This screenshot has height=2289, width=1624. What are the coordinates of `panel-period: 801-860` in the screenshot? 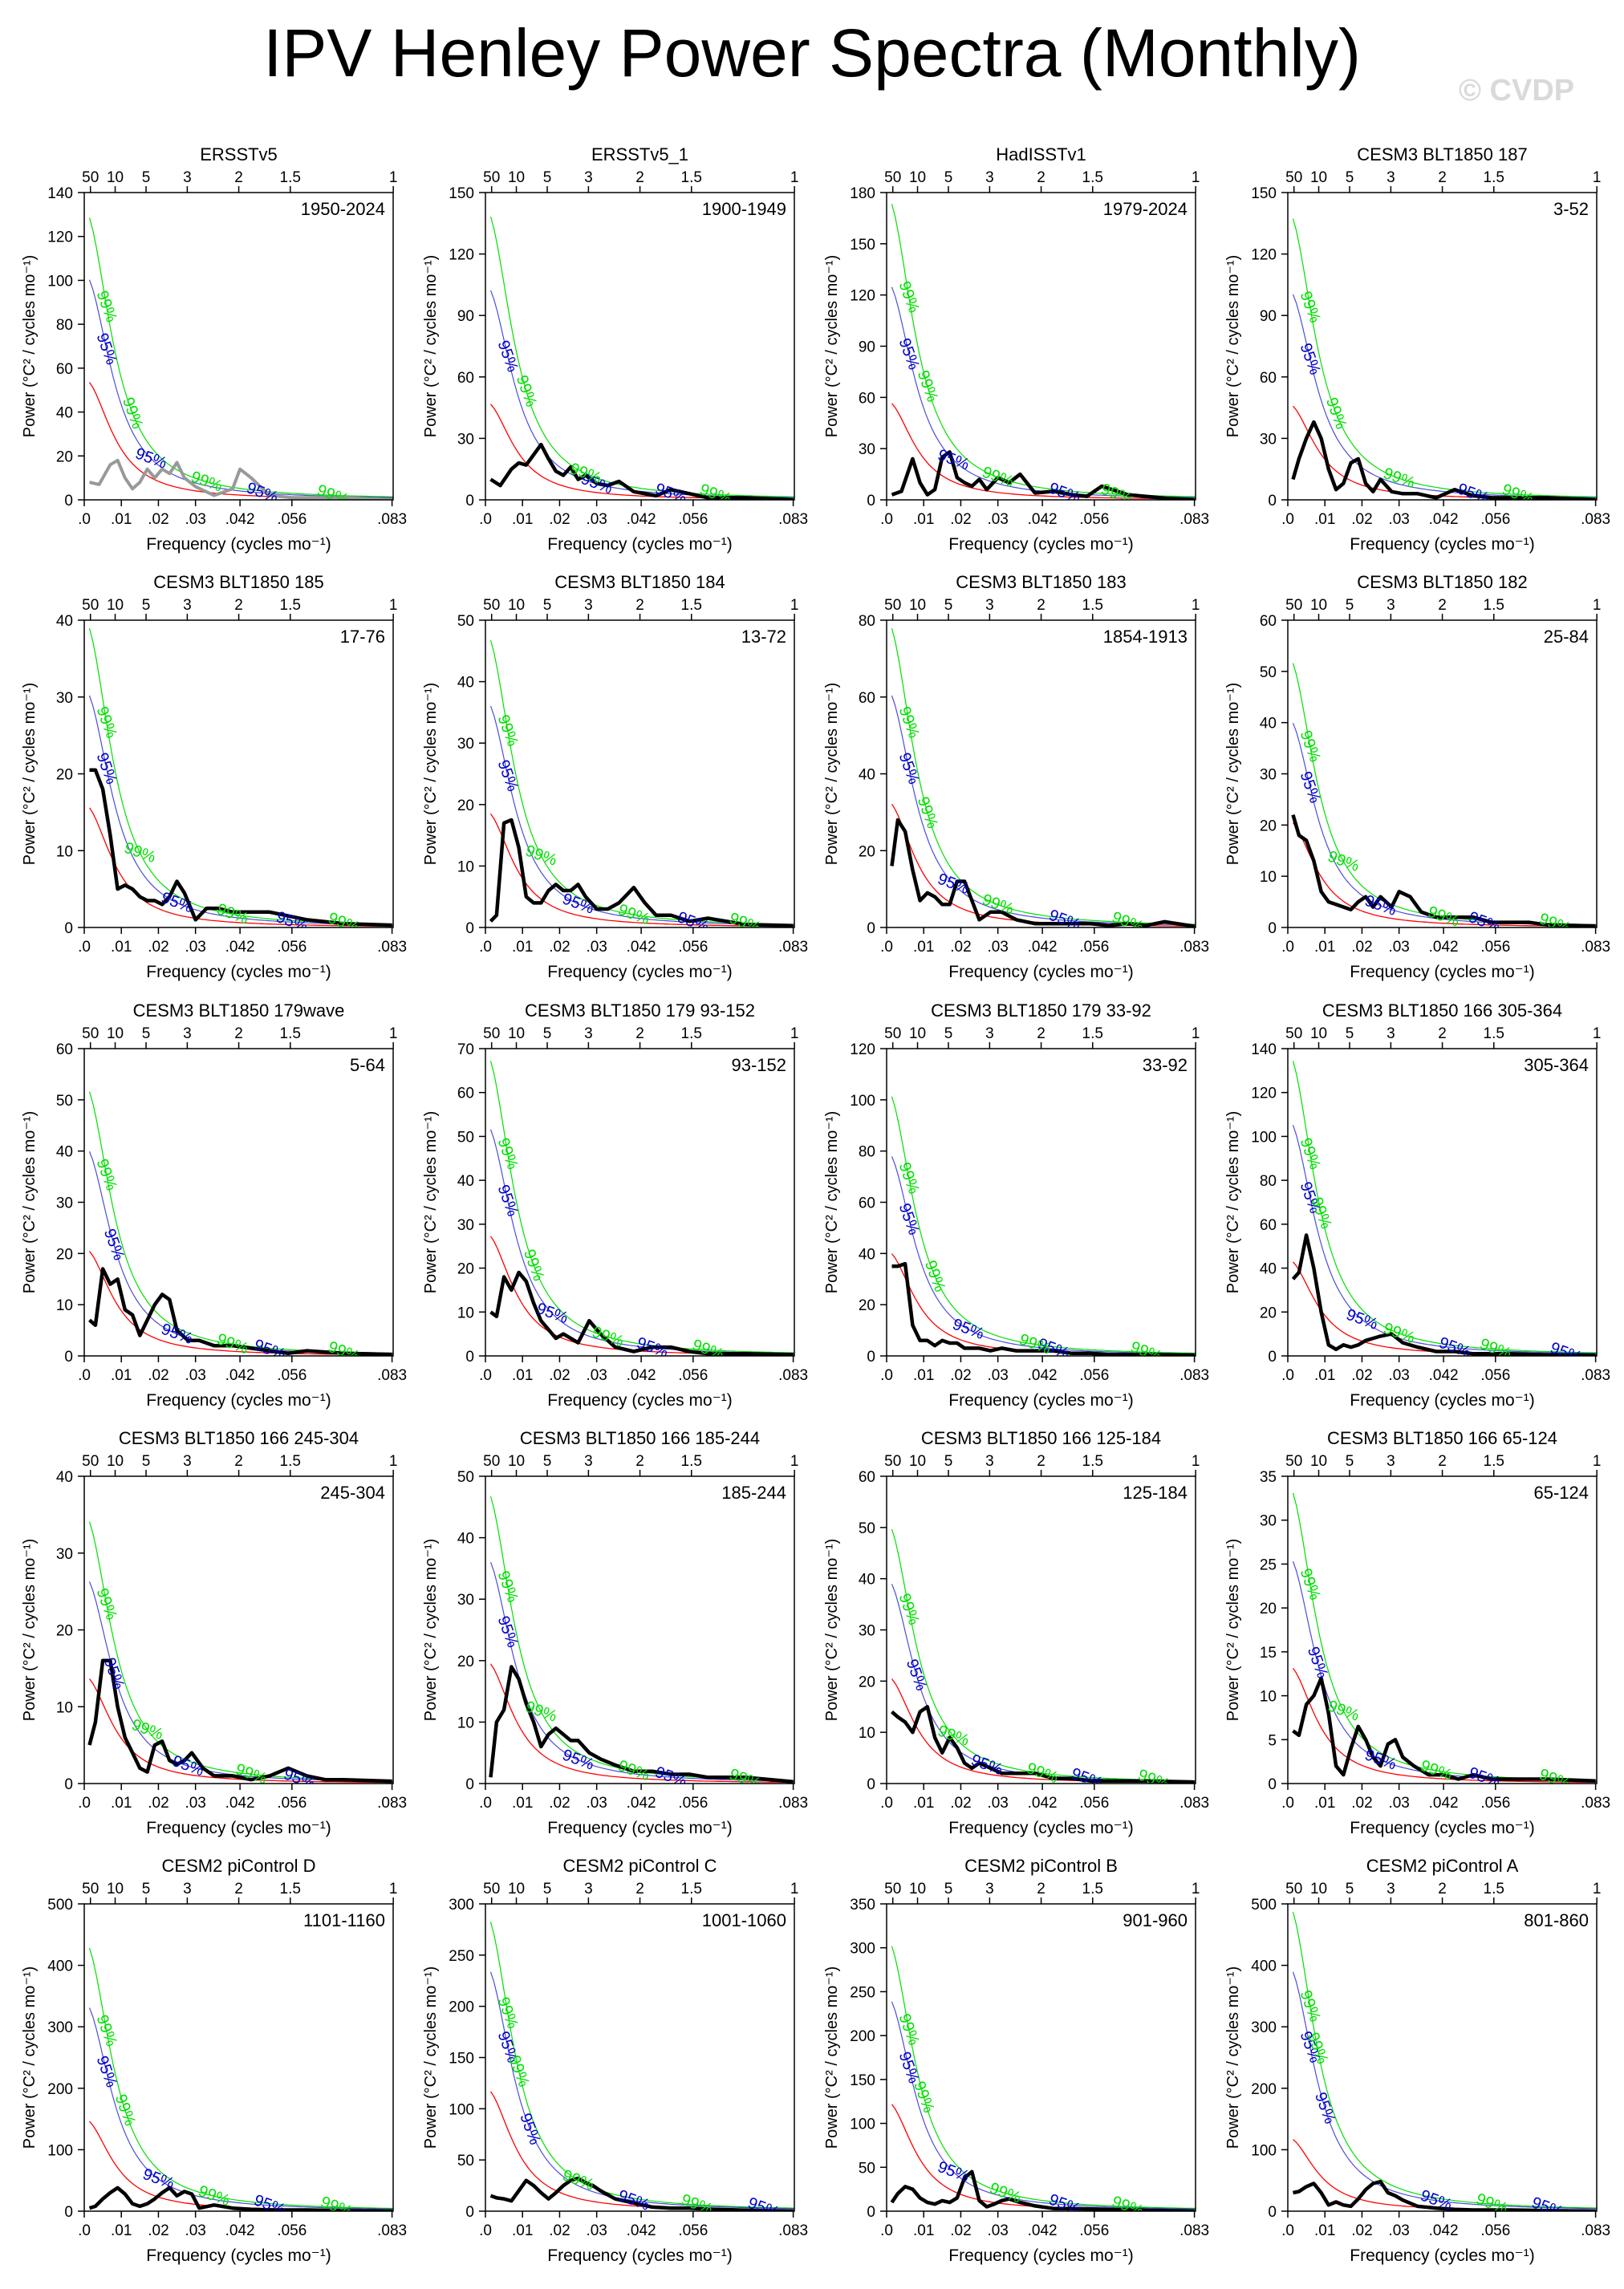 It's located at (1556, 1920).